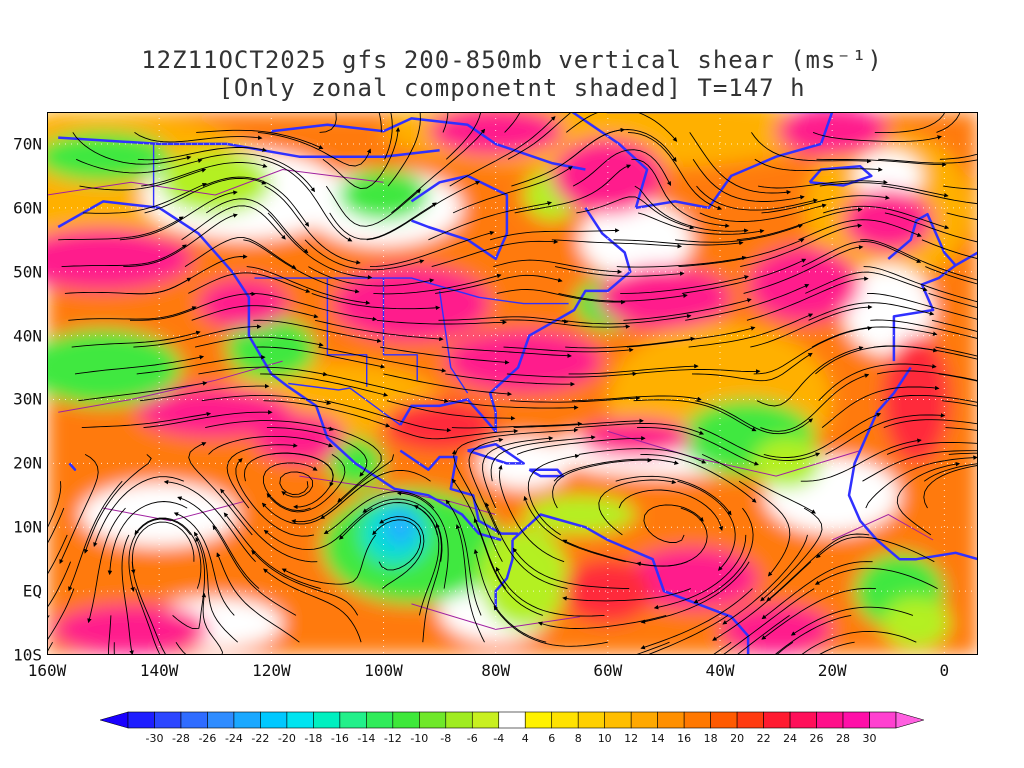  What do you see at coordinates (114, 720) in the screenshot?
I see `colorbar-under-triangle` at bounding box center [114, 720].